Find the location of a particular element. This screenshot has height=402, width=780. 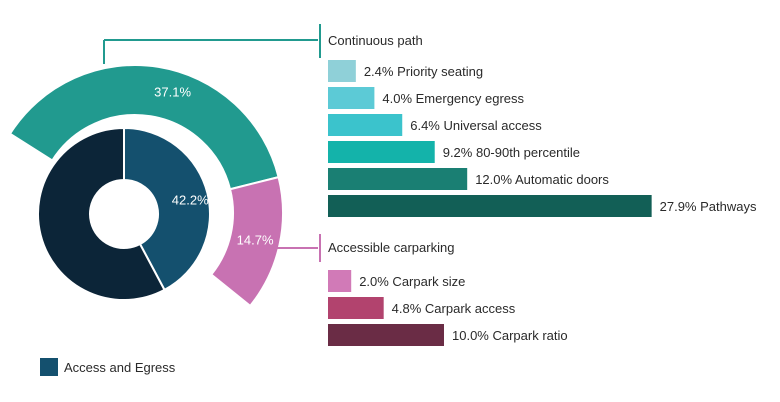

bar-label: 4.8% Carpark access is located at coordinates (454, 308).